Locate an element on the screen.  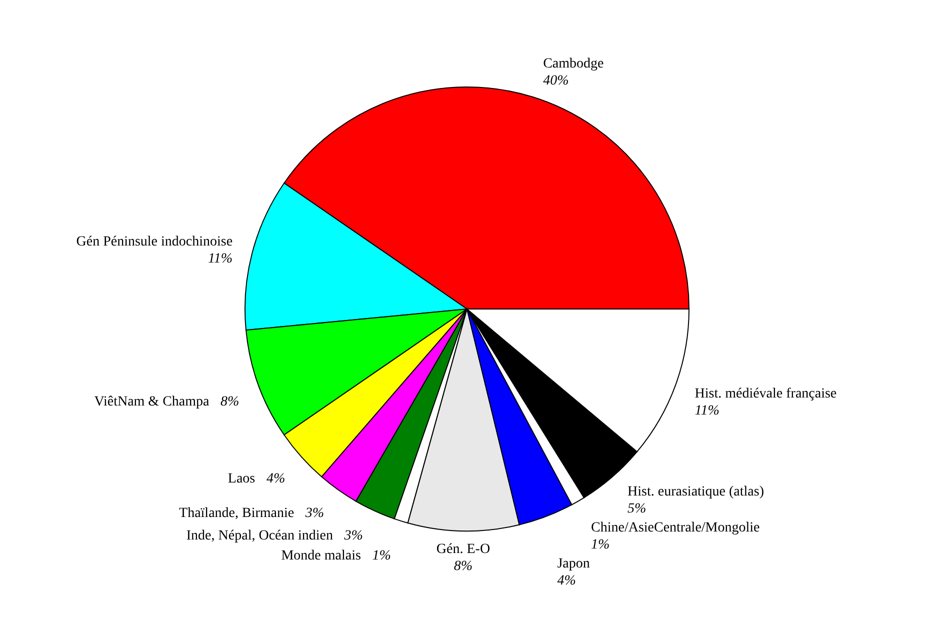
slice-label: Hist. médiévale française is located at coordinates (765, 394).